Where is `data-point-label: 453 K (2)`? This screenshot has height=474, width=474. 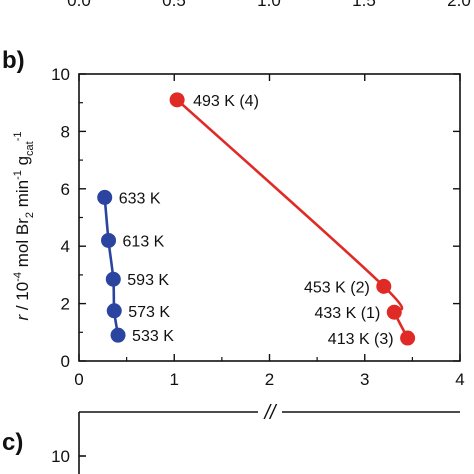 data-point-label: 453 K (2) is located at coordinates (337, 287).